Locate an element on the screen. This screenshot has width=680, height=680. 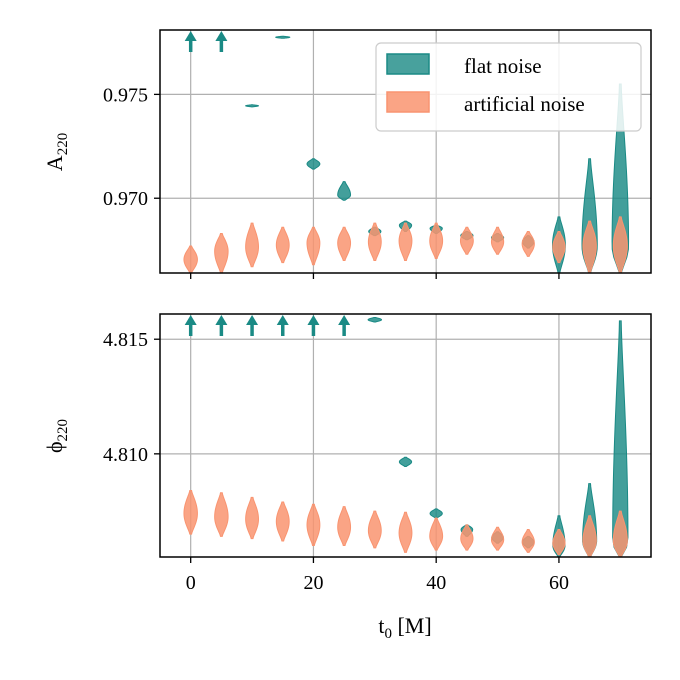
y-tick-label: 4.810 is located at coordinates (125, 455).